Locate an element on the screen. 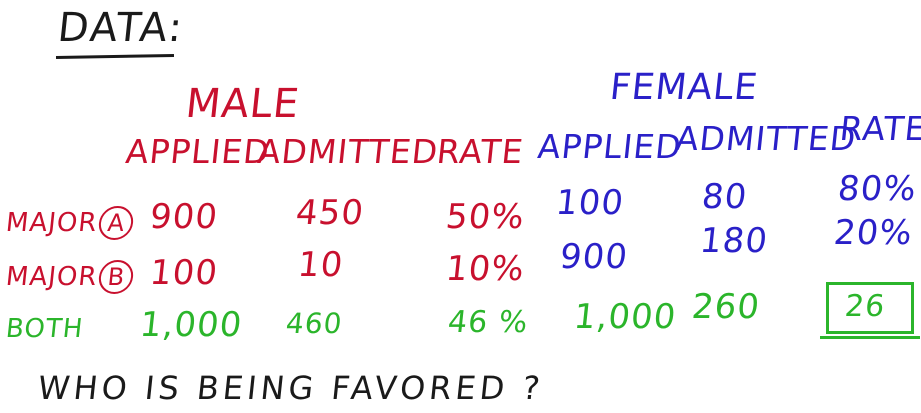 Image resolution: width=921 pixels, height=413 pixels. male-rate-header: RATE is located at coordinates (480, 151).